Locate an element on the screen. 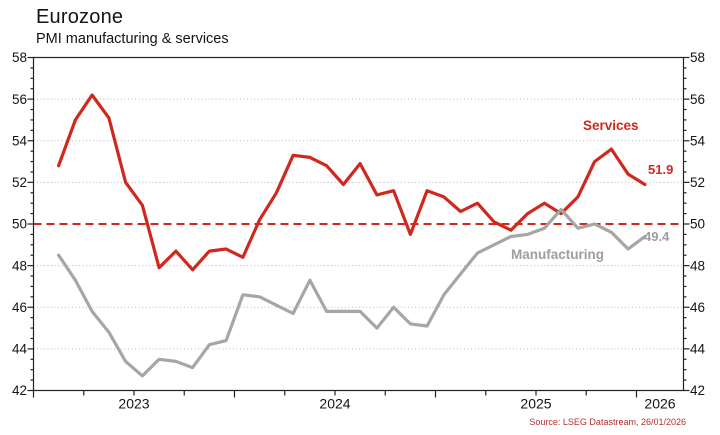 The width and height of the screenshot is (720, 435). y-tick-label-right: 42 is located at coordinates (697, 390).